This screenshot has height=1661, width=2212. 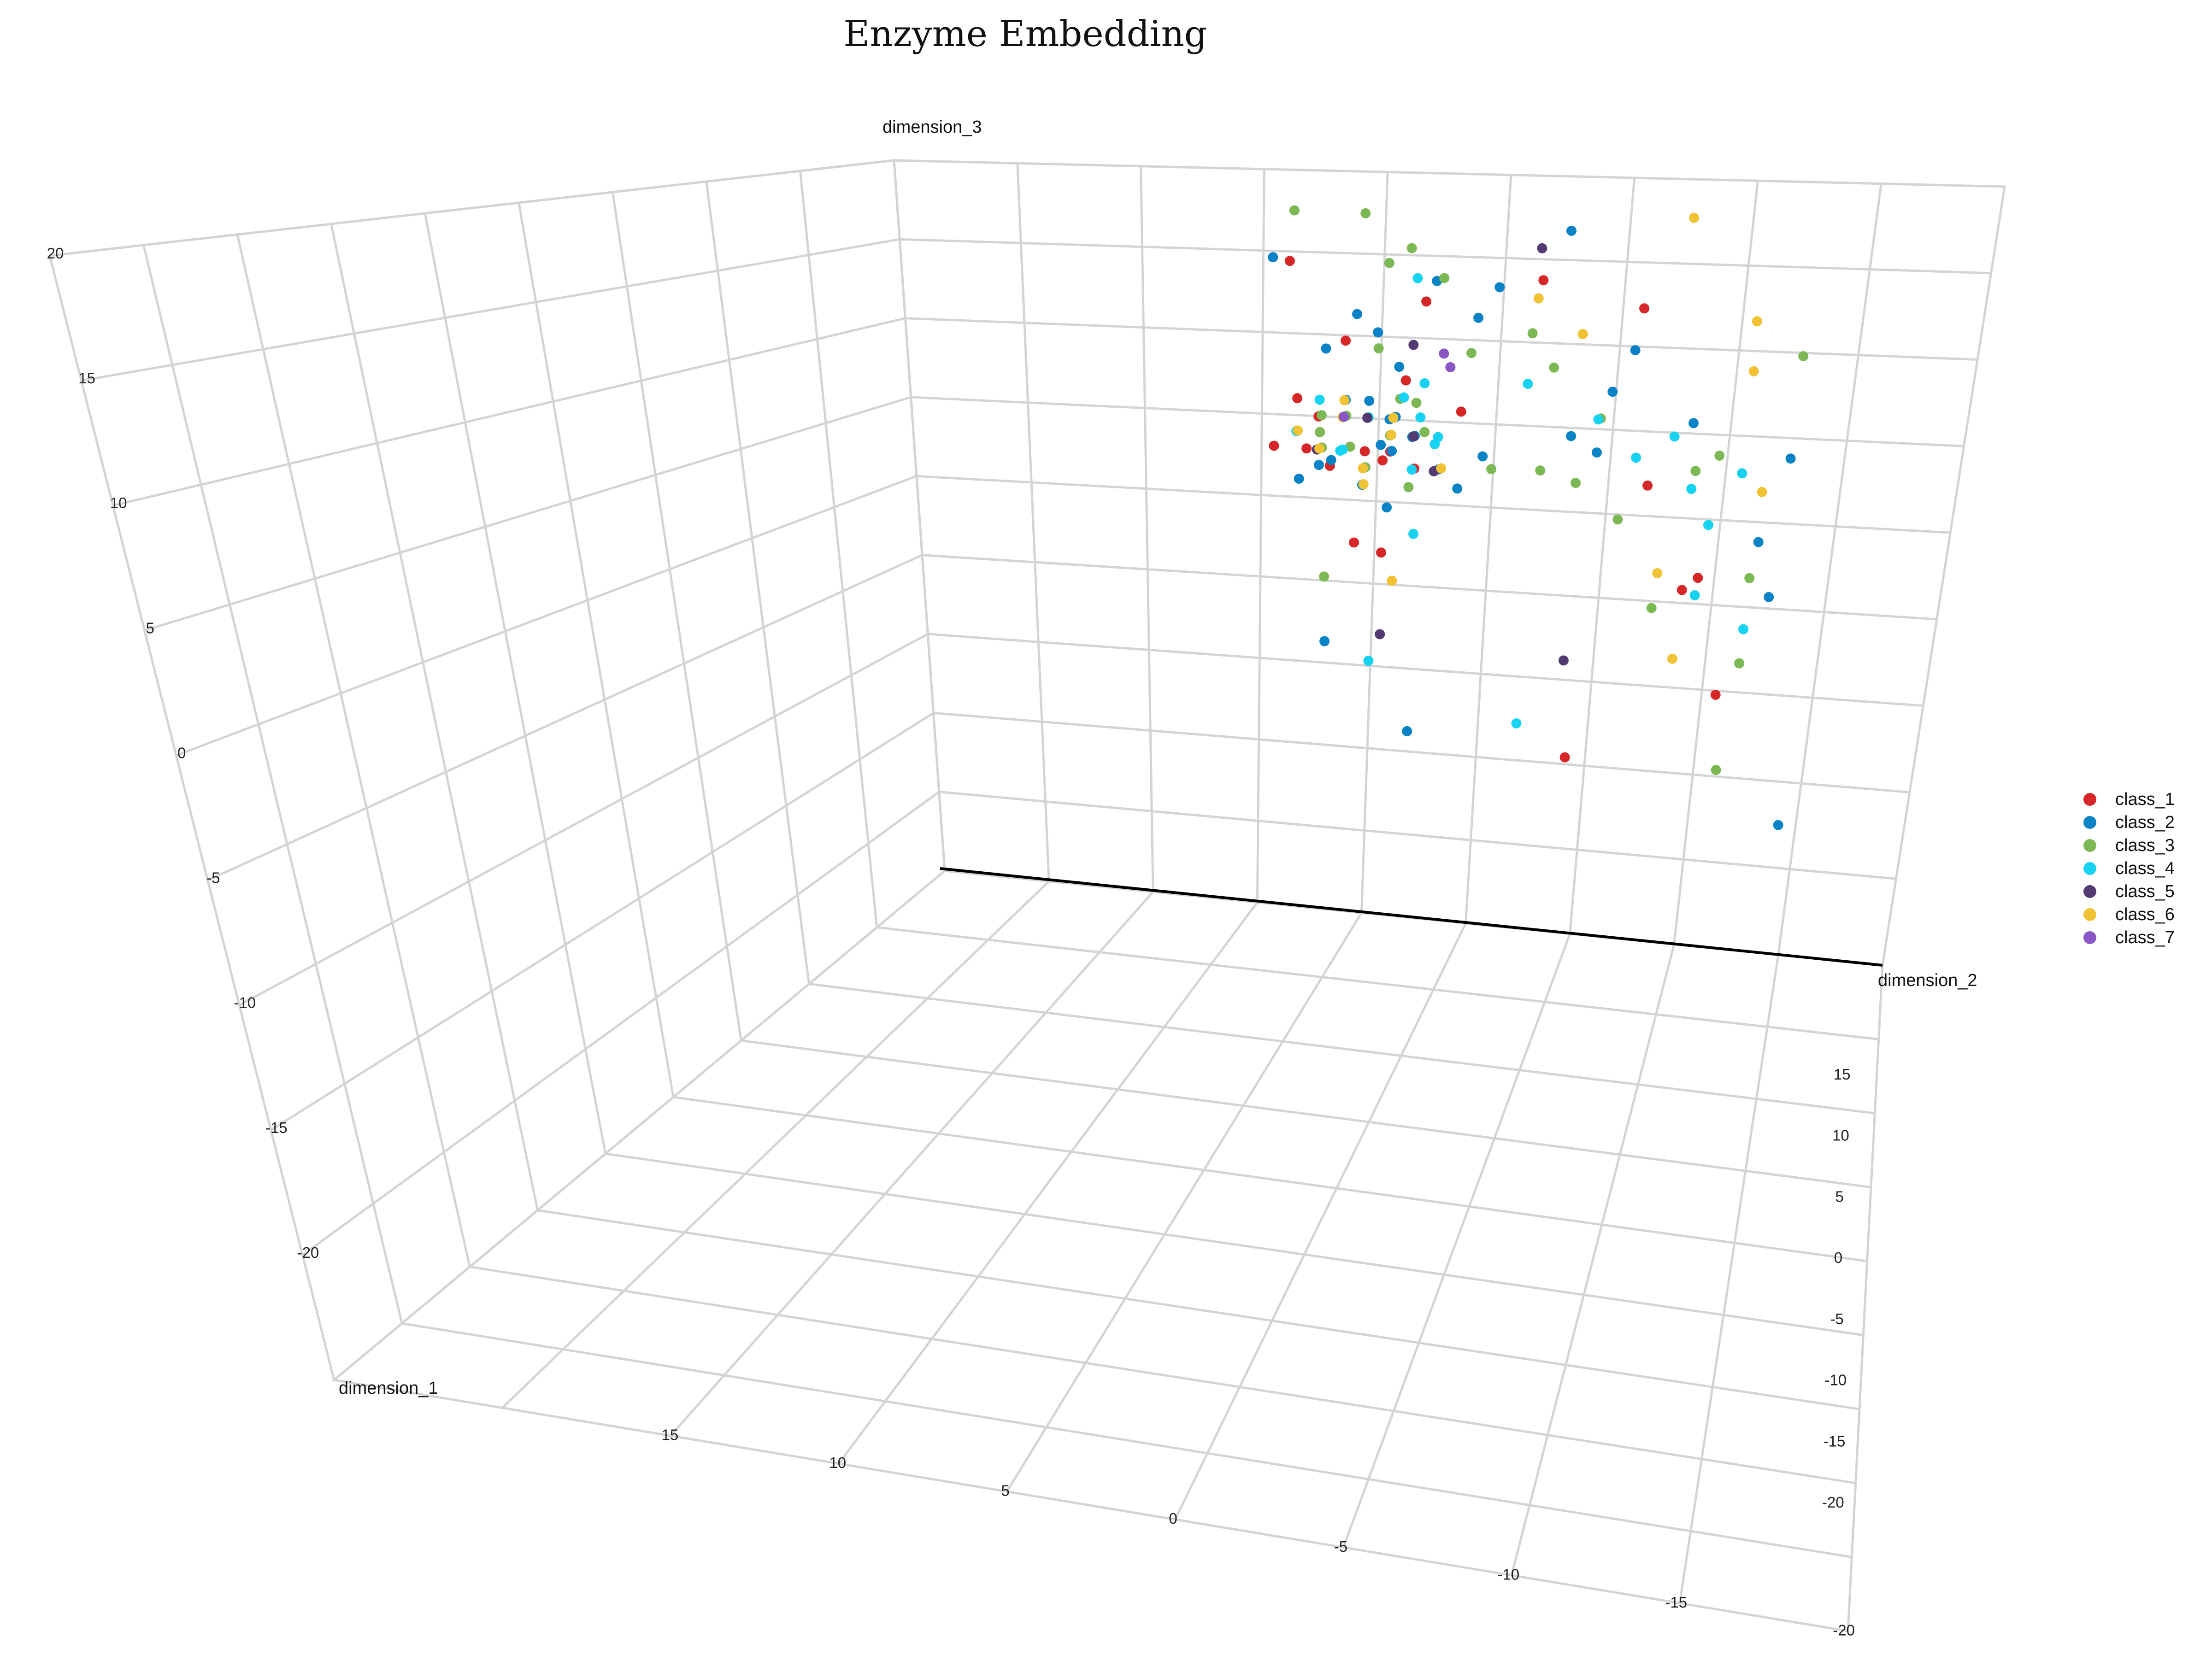 I want to click on legend-item-class_2: class_2, so click(x=2129, y=822).